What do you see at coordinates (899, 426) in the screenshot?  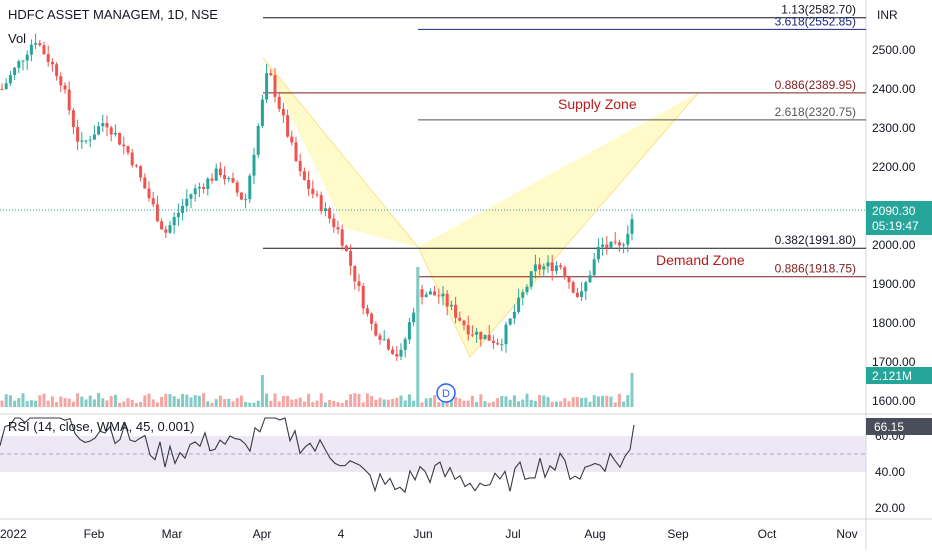 I see `rsi-value-tag` at bounding box center [899, 426].